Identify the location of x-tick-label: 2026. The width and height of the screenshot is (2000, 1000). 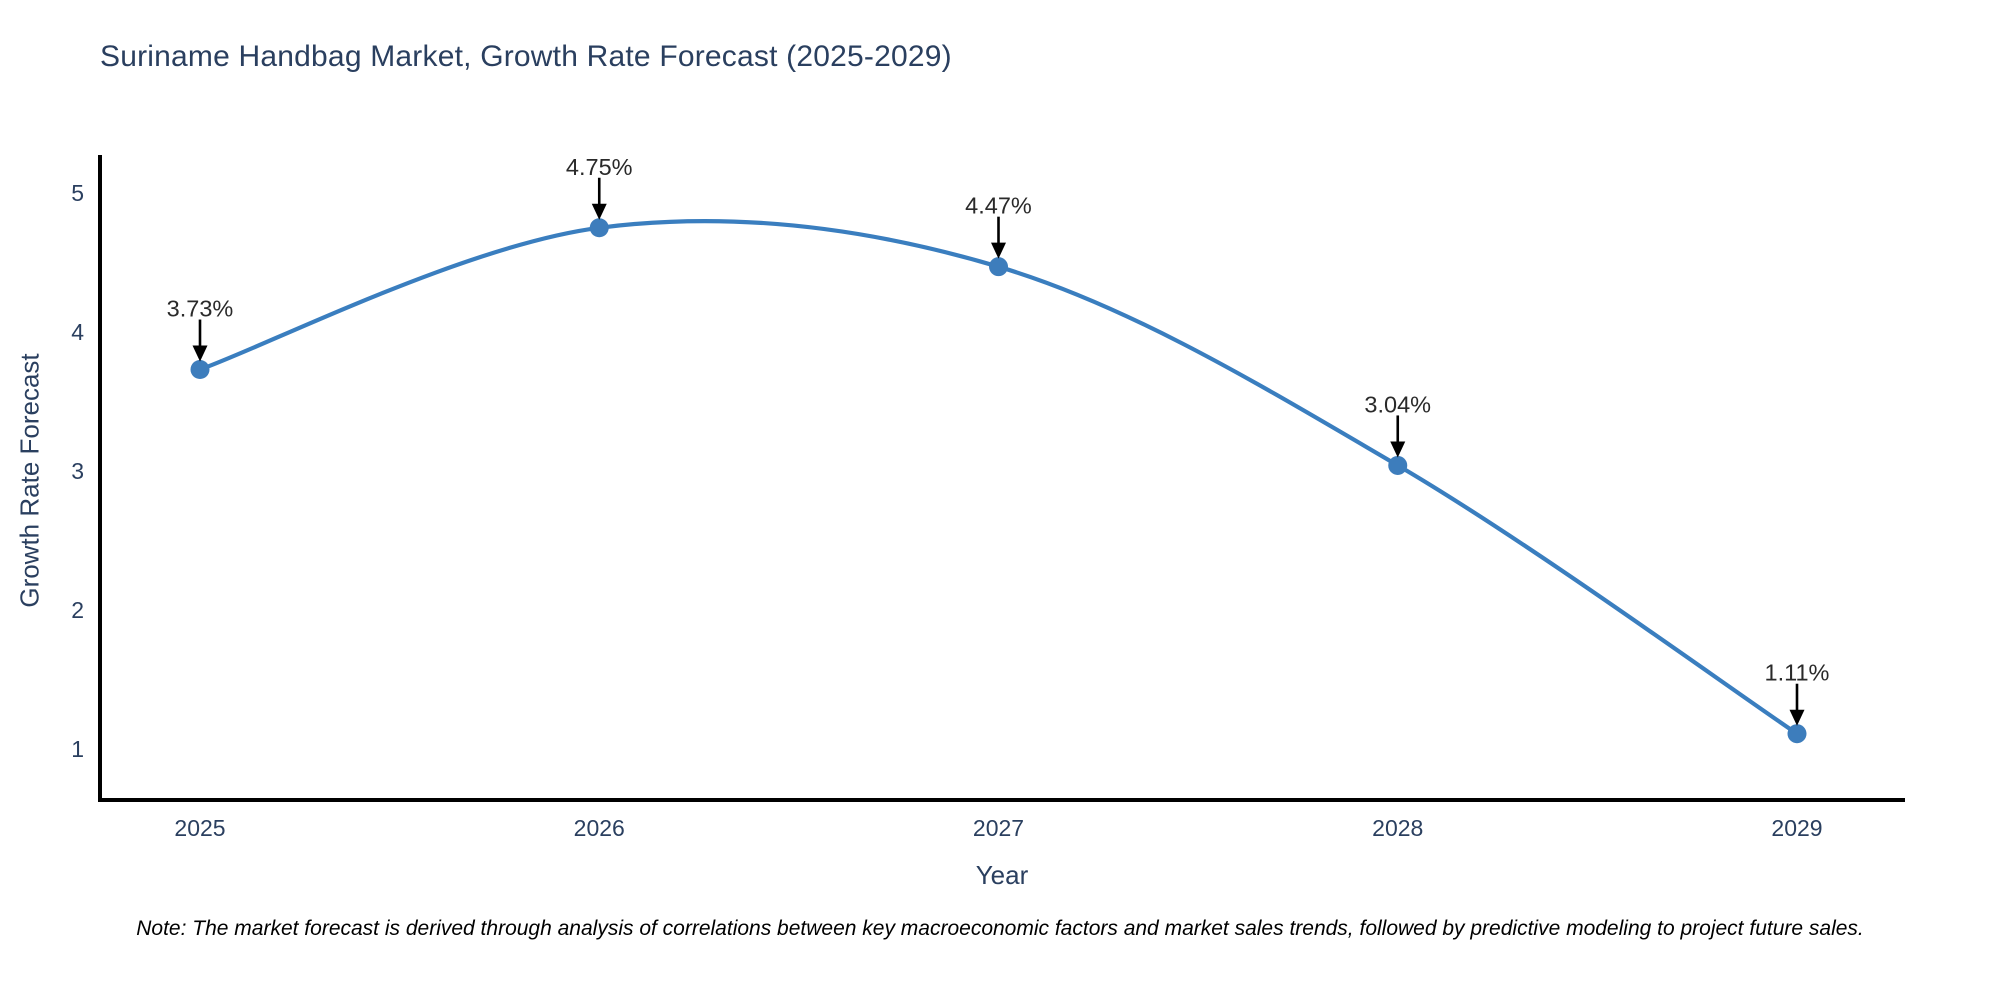
(599, 828).